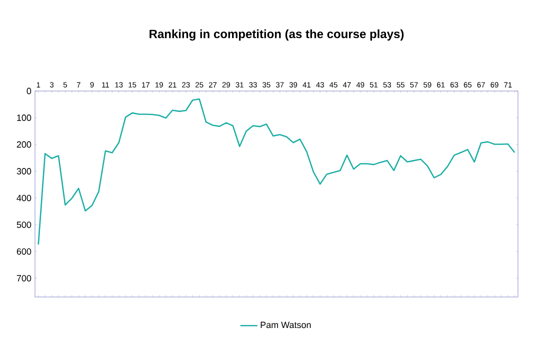  What do you see at coordinates (24, 198) in the screenshot?
I see `y-tick-label: 400` at bounding box center [24, 198].